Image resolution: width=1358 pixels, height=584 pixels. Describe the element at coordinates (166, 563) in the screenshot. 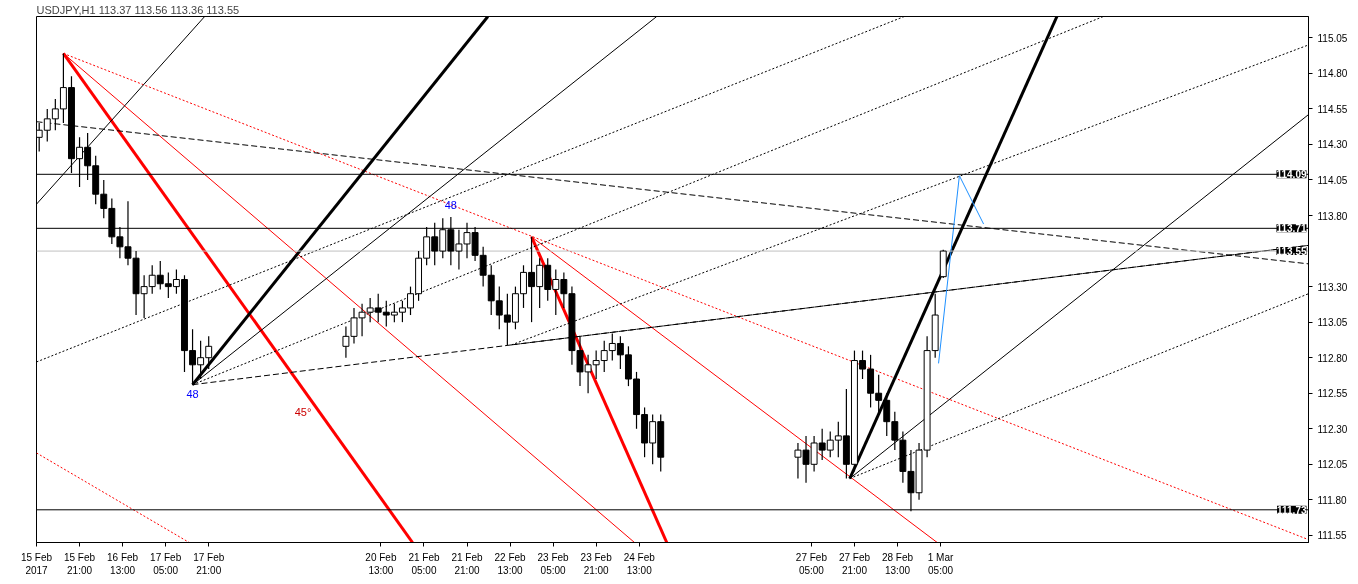

I see `x-tick-label: 17 Feb 05:00` at that location.